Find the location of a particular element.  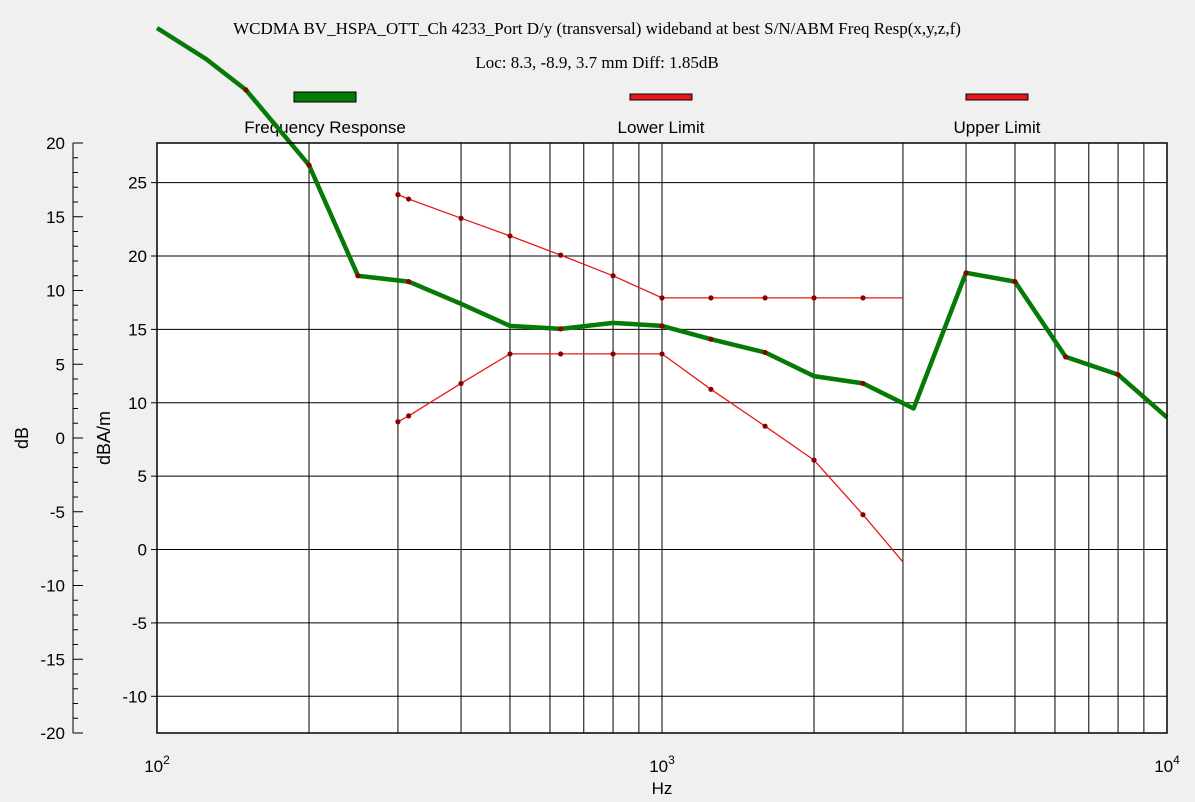

left-tick-label: -10 is located at coordinates (52, 586).